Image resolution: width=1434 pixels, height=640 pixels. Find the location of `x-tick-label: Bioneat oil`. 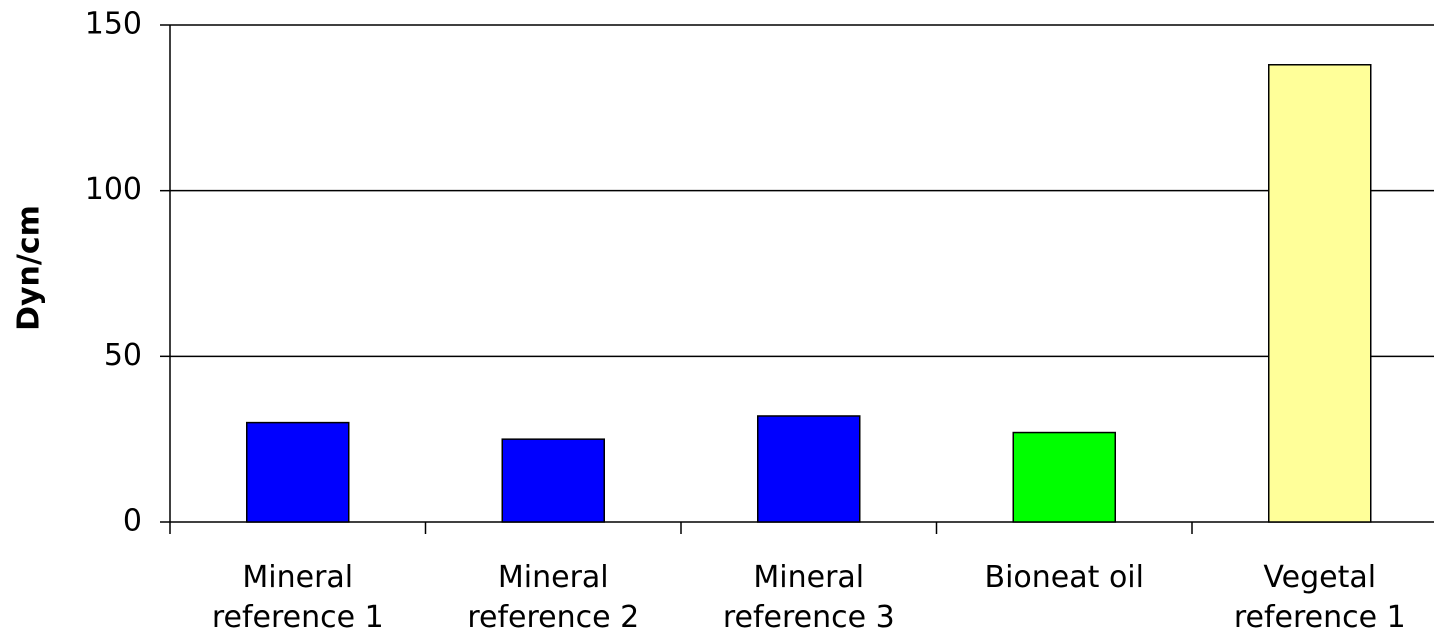

x-tick-label: Bioneat oil is located at coordinates (1064, 577).